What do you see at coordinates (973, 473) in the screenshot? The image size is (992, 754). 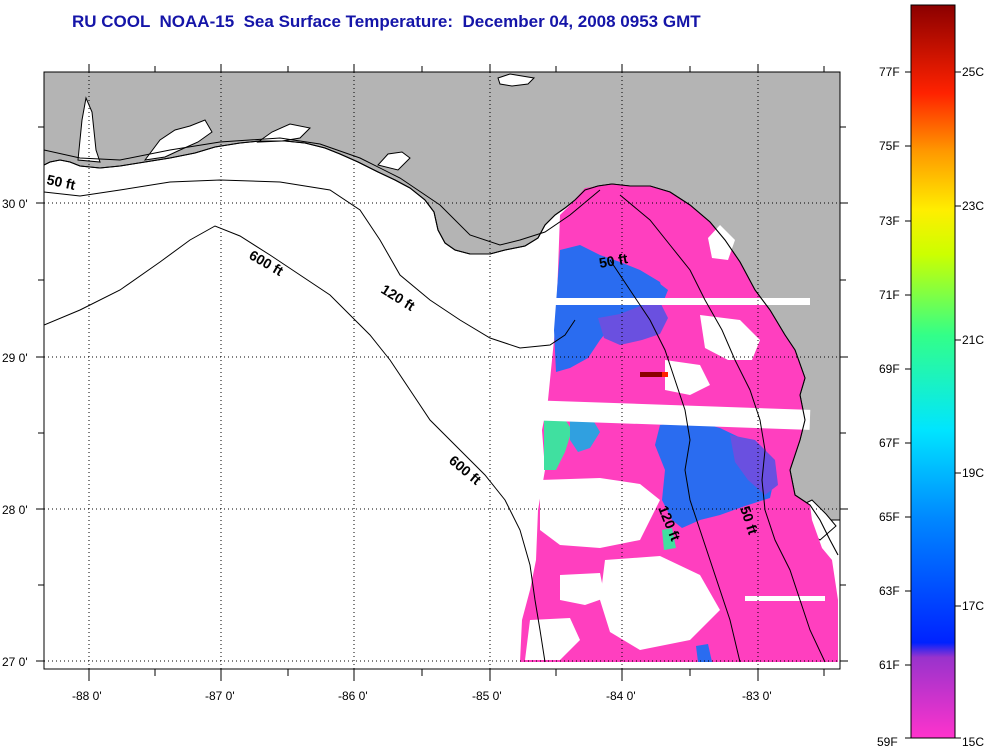 I see `colorbar-c-label: 19C` at bounding box center [973, 473].